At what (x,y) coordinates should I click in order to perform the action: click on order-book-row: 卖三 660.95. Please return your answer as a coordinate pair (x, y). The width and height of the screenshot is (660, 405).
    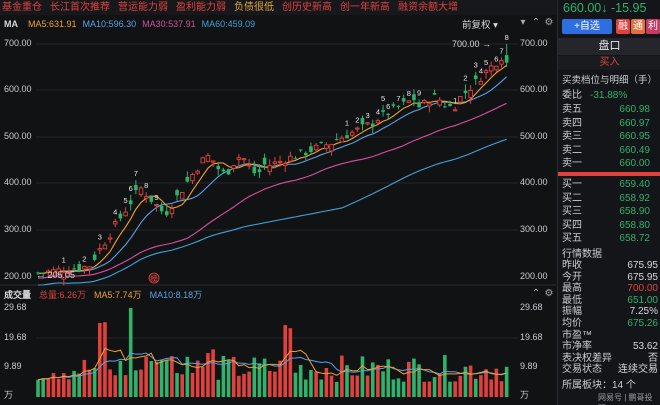
    Looking at the image, I should click on (610, 136).